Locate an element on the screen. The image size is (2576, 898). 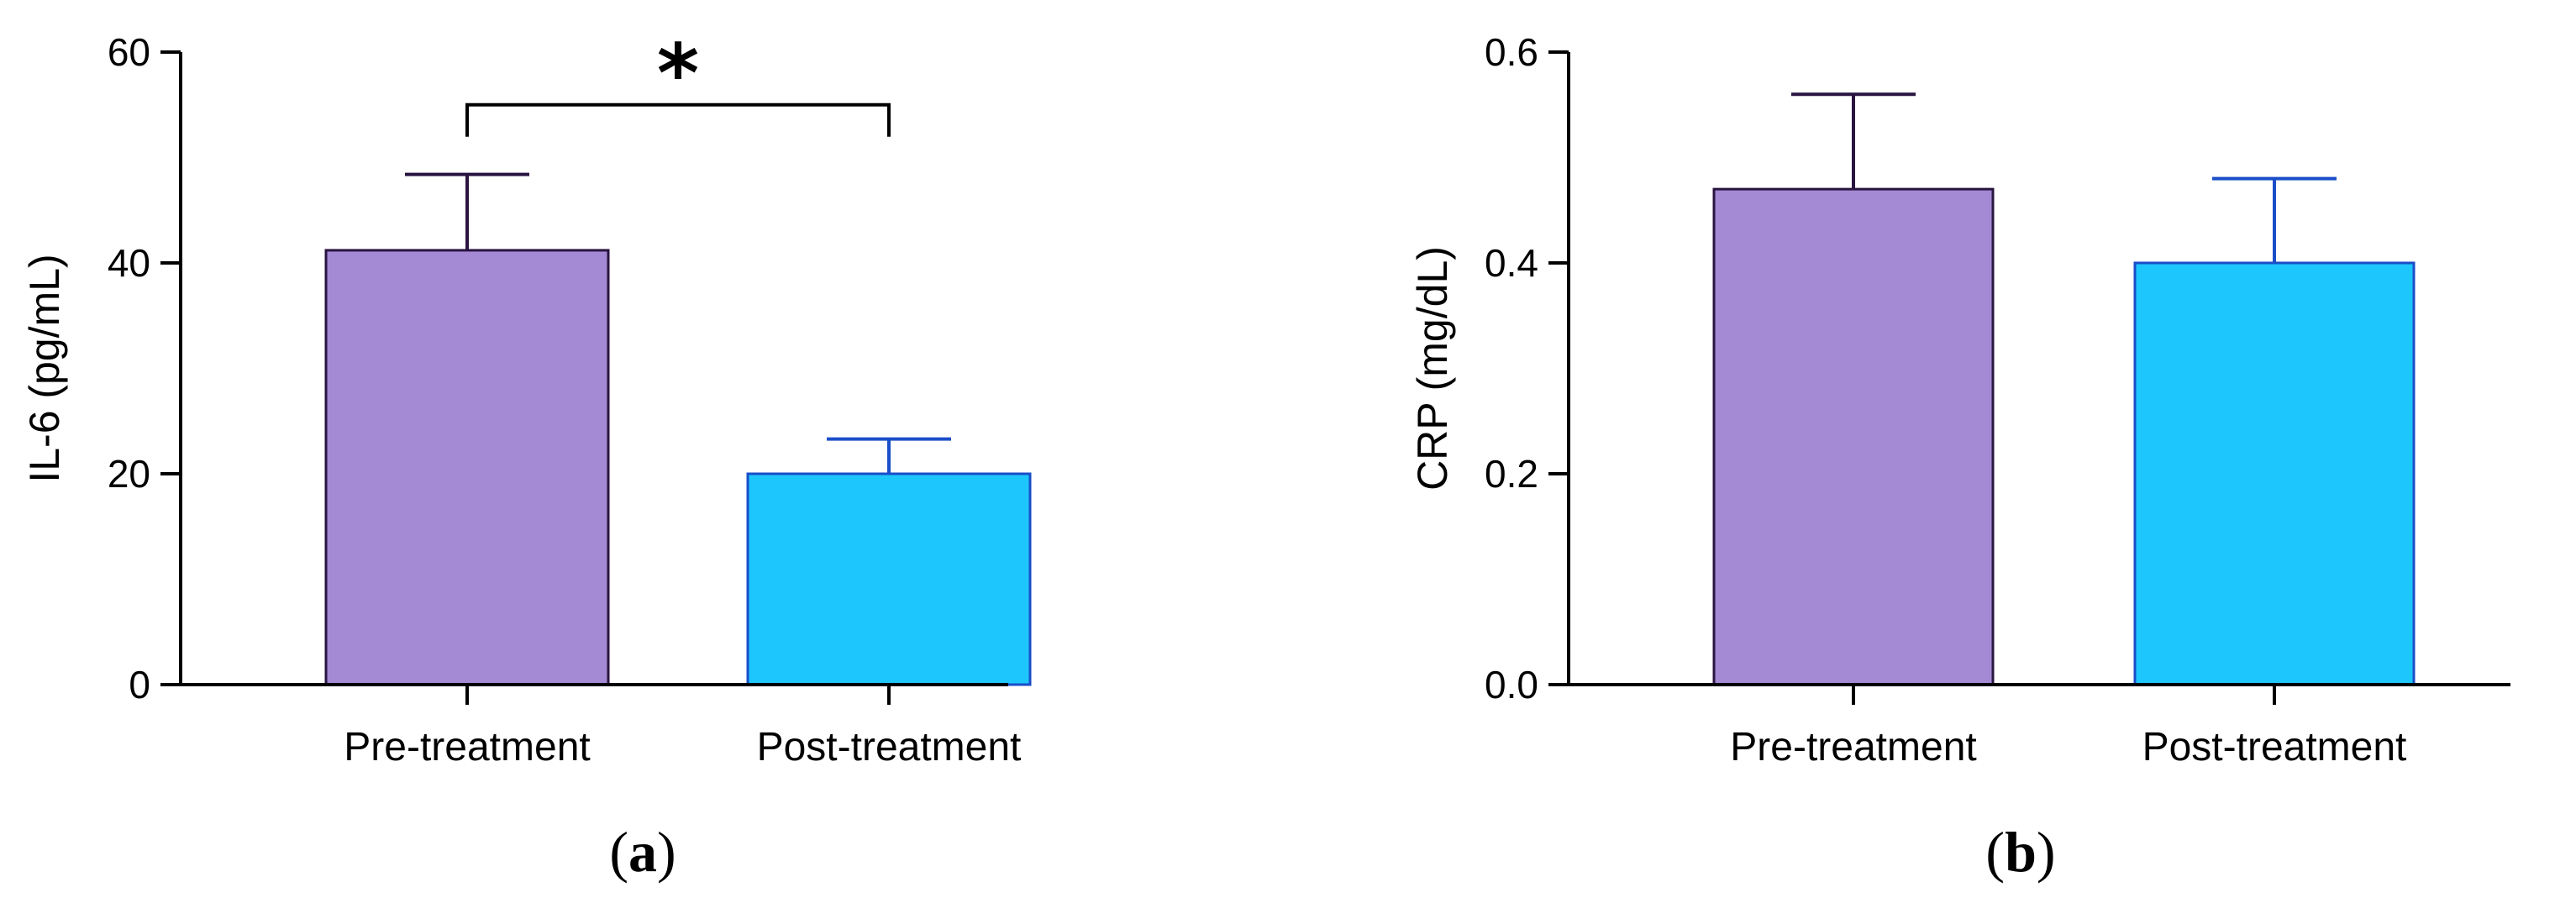
y-tick-label: 40 is located at coordinates (129, 263).